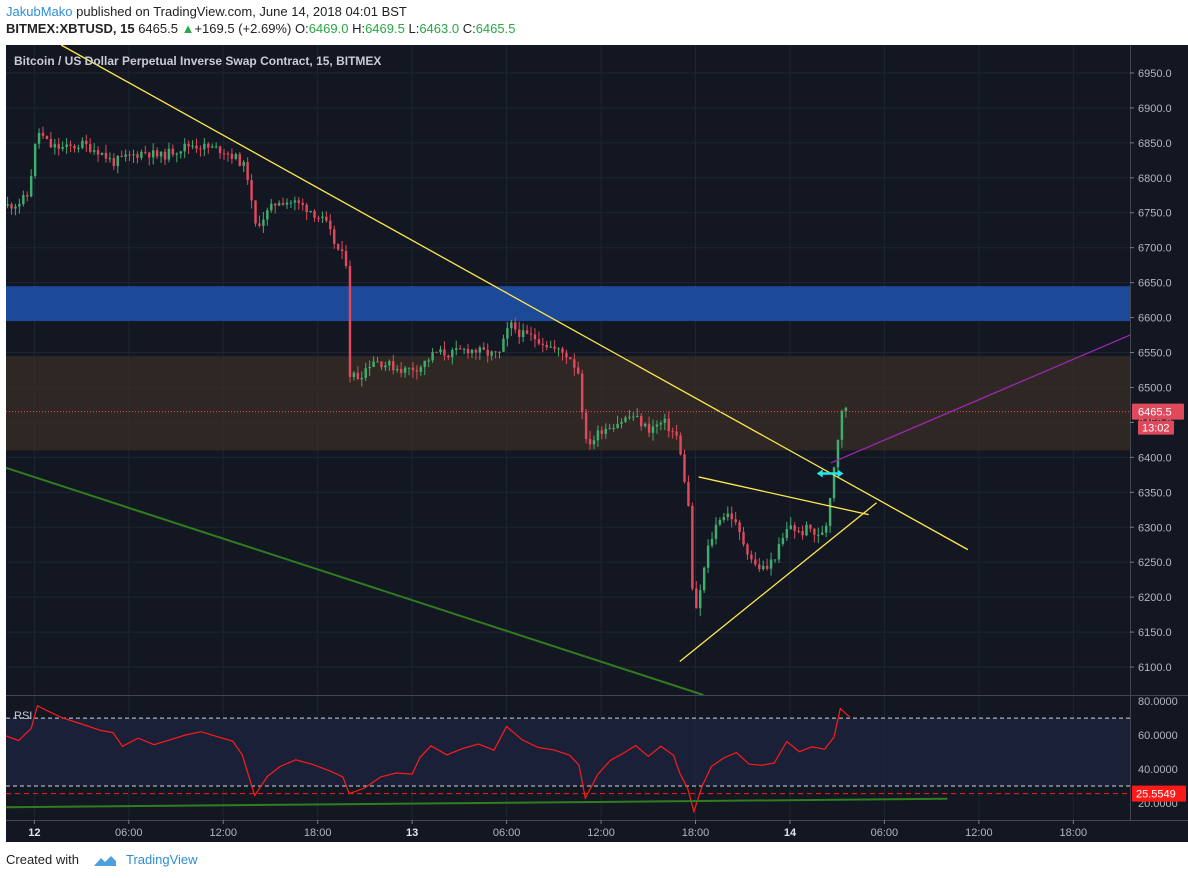 The image size is (1188, 878). I want to click on tradingview-link: TradingView, so click(162, 859).